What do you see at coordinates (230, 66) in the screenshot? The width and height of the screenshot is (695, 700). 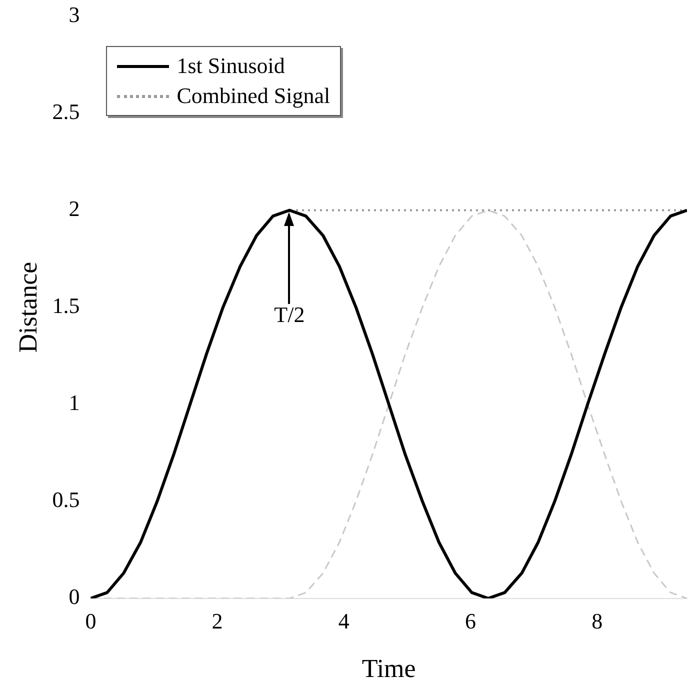 I see `legend-label: 1st Sinusoid` at bounding box center [230, 66].